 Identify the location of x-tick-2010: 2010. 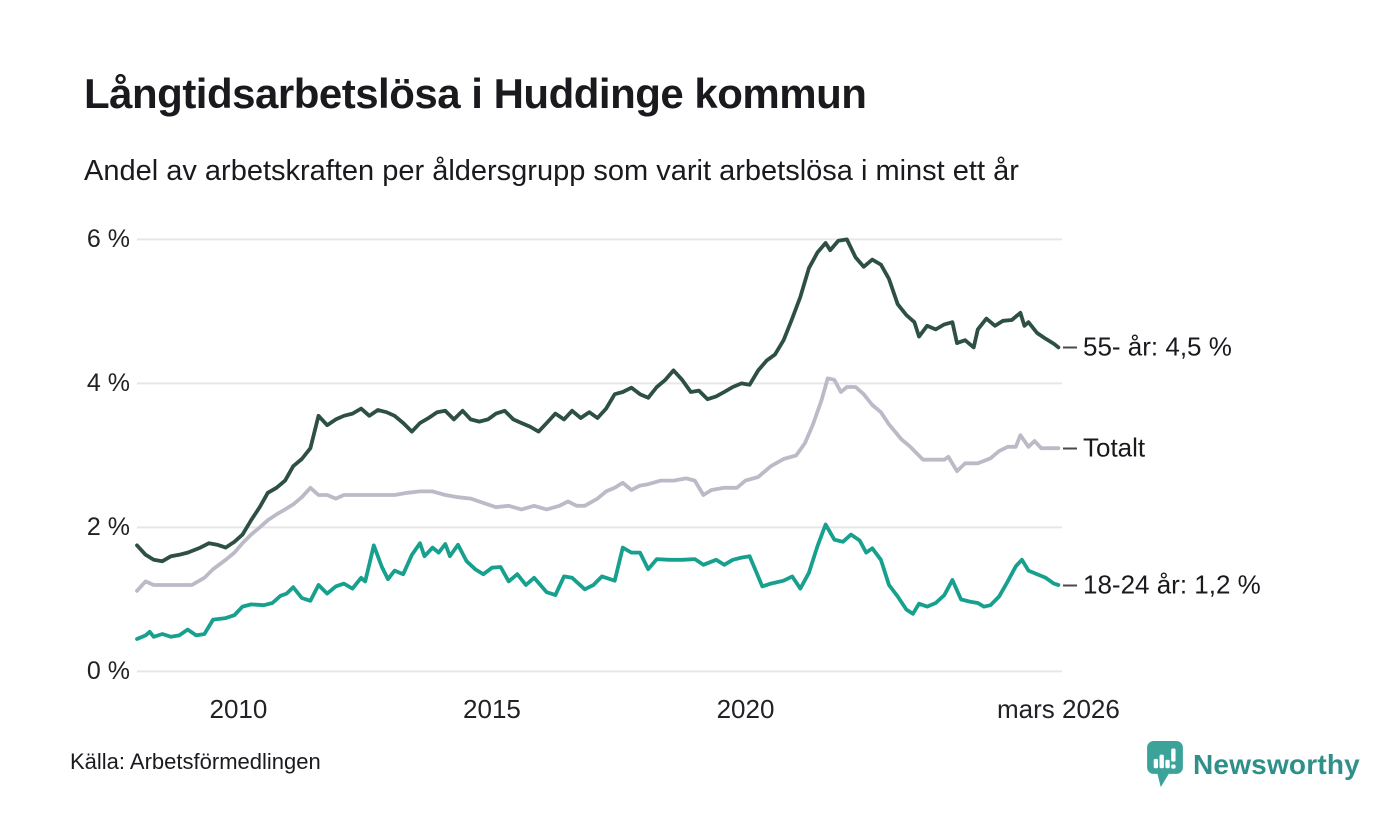
(238, 709).